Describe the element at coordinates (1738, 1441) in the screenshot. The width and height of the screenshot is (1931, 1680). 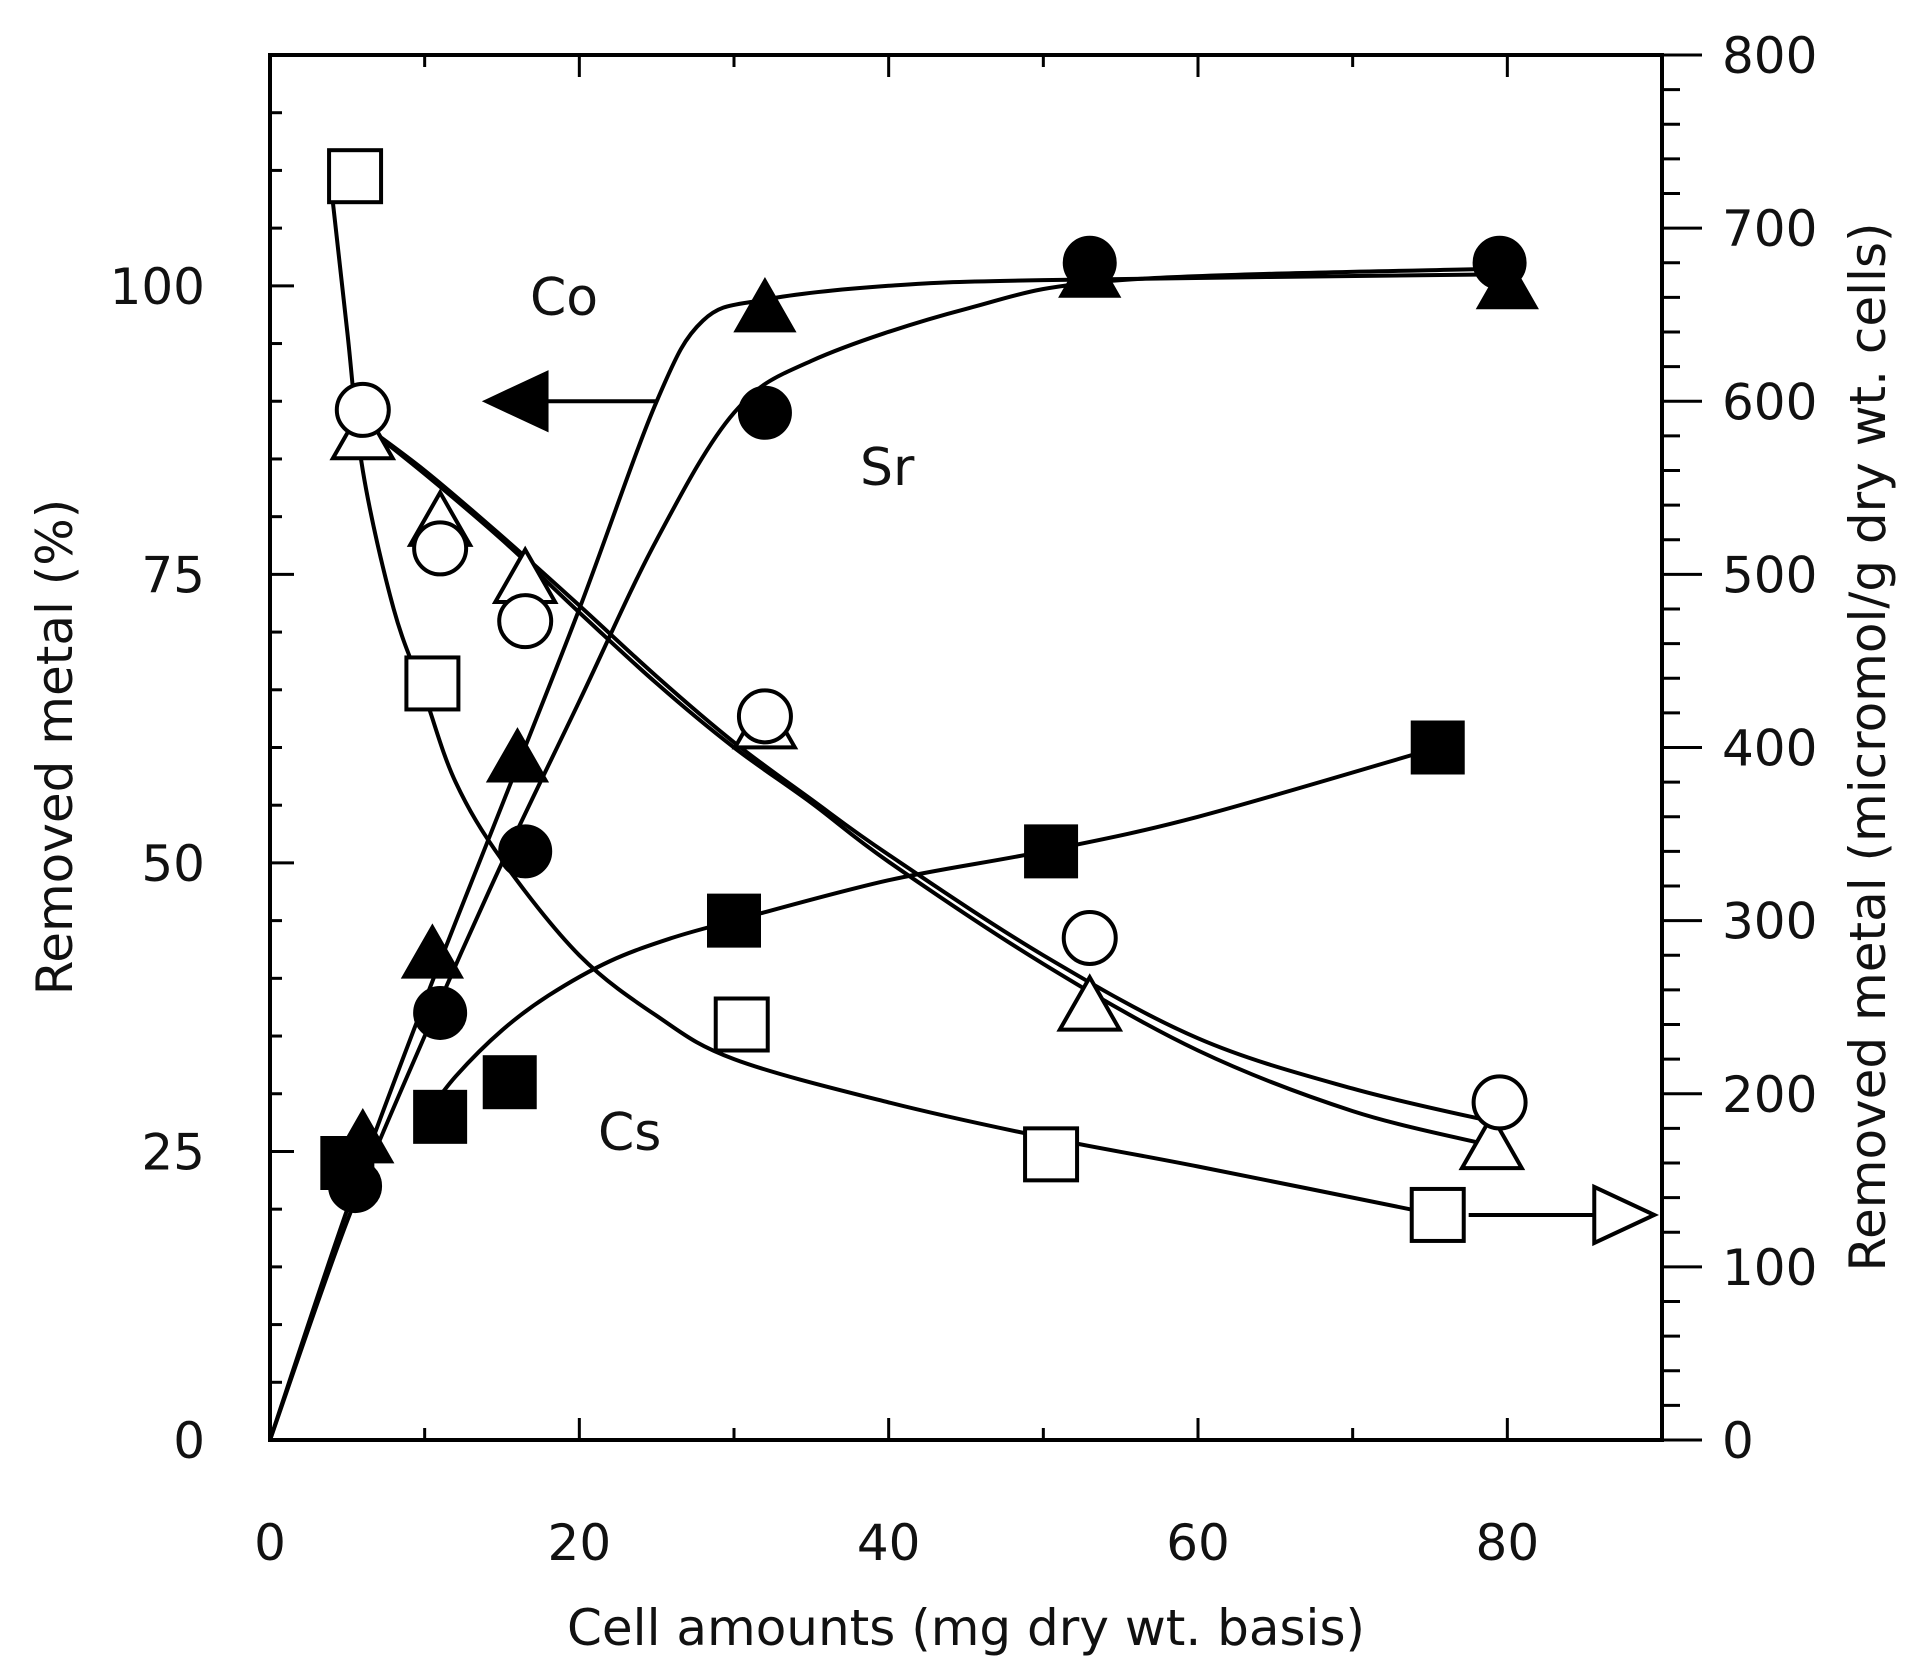
I see `y-right-tick-label: 0` at that location.